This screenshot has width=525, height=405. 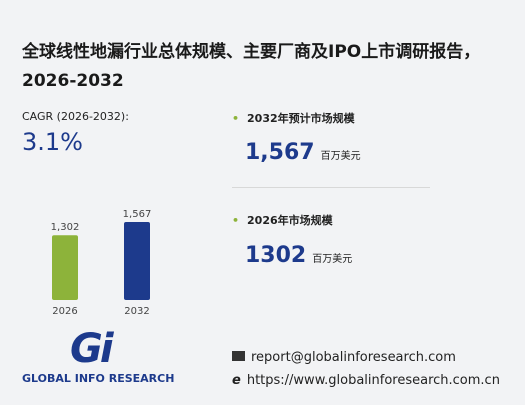 What do you see at coordinates (101, 263) in the screenshot?
I see `bar-chart: 1,302 2026 1,567 2032` at bounding box center [101, 263].